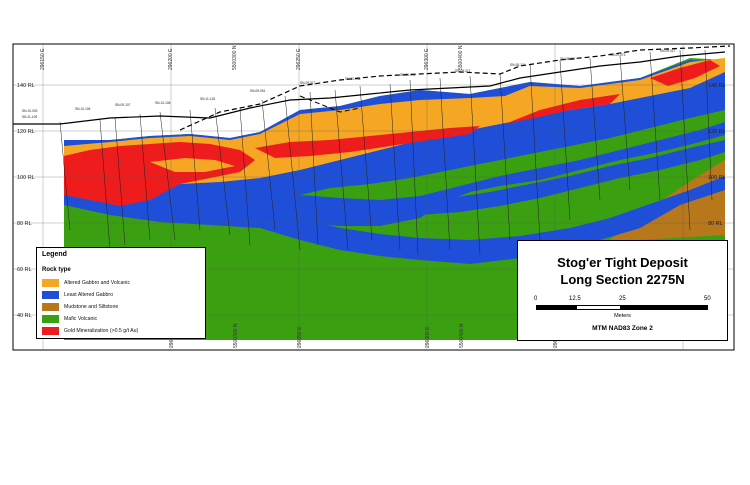 Image resolution: width=750 pixels, height=485 pixels. Describe the element at coordinates (575, 299) in the screenshot. I see `scale-mark: 12.5` at that location.